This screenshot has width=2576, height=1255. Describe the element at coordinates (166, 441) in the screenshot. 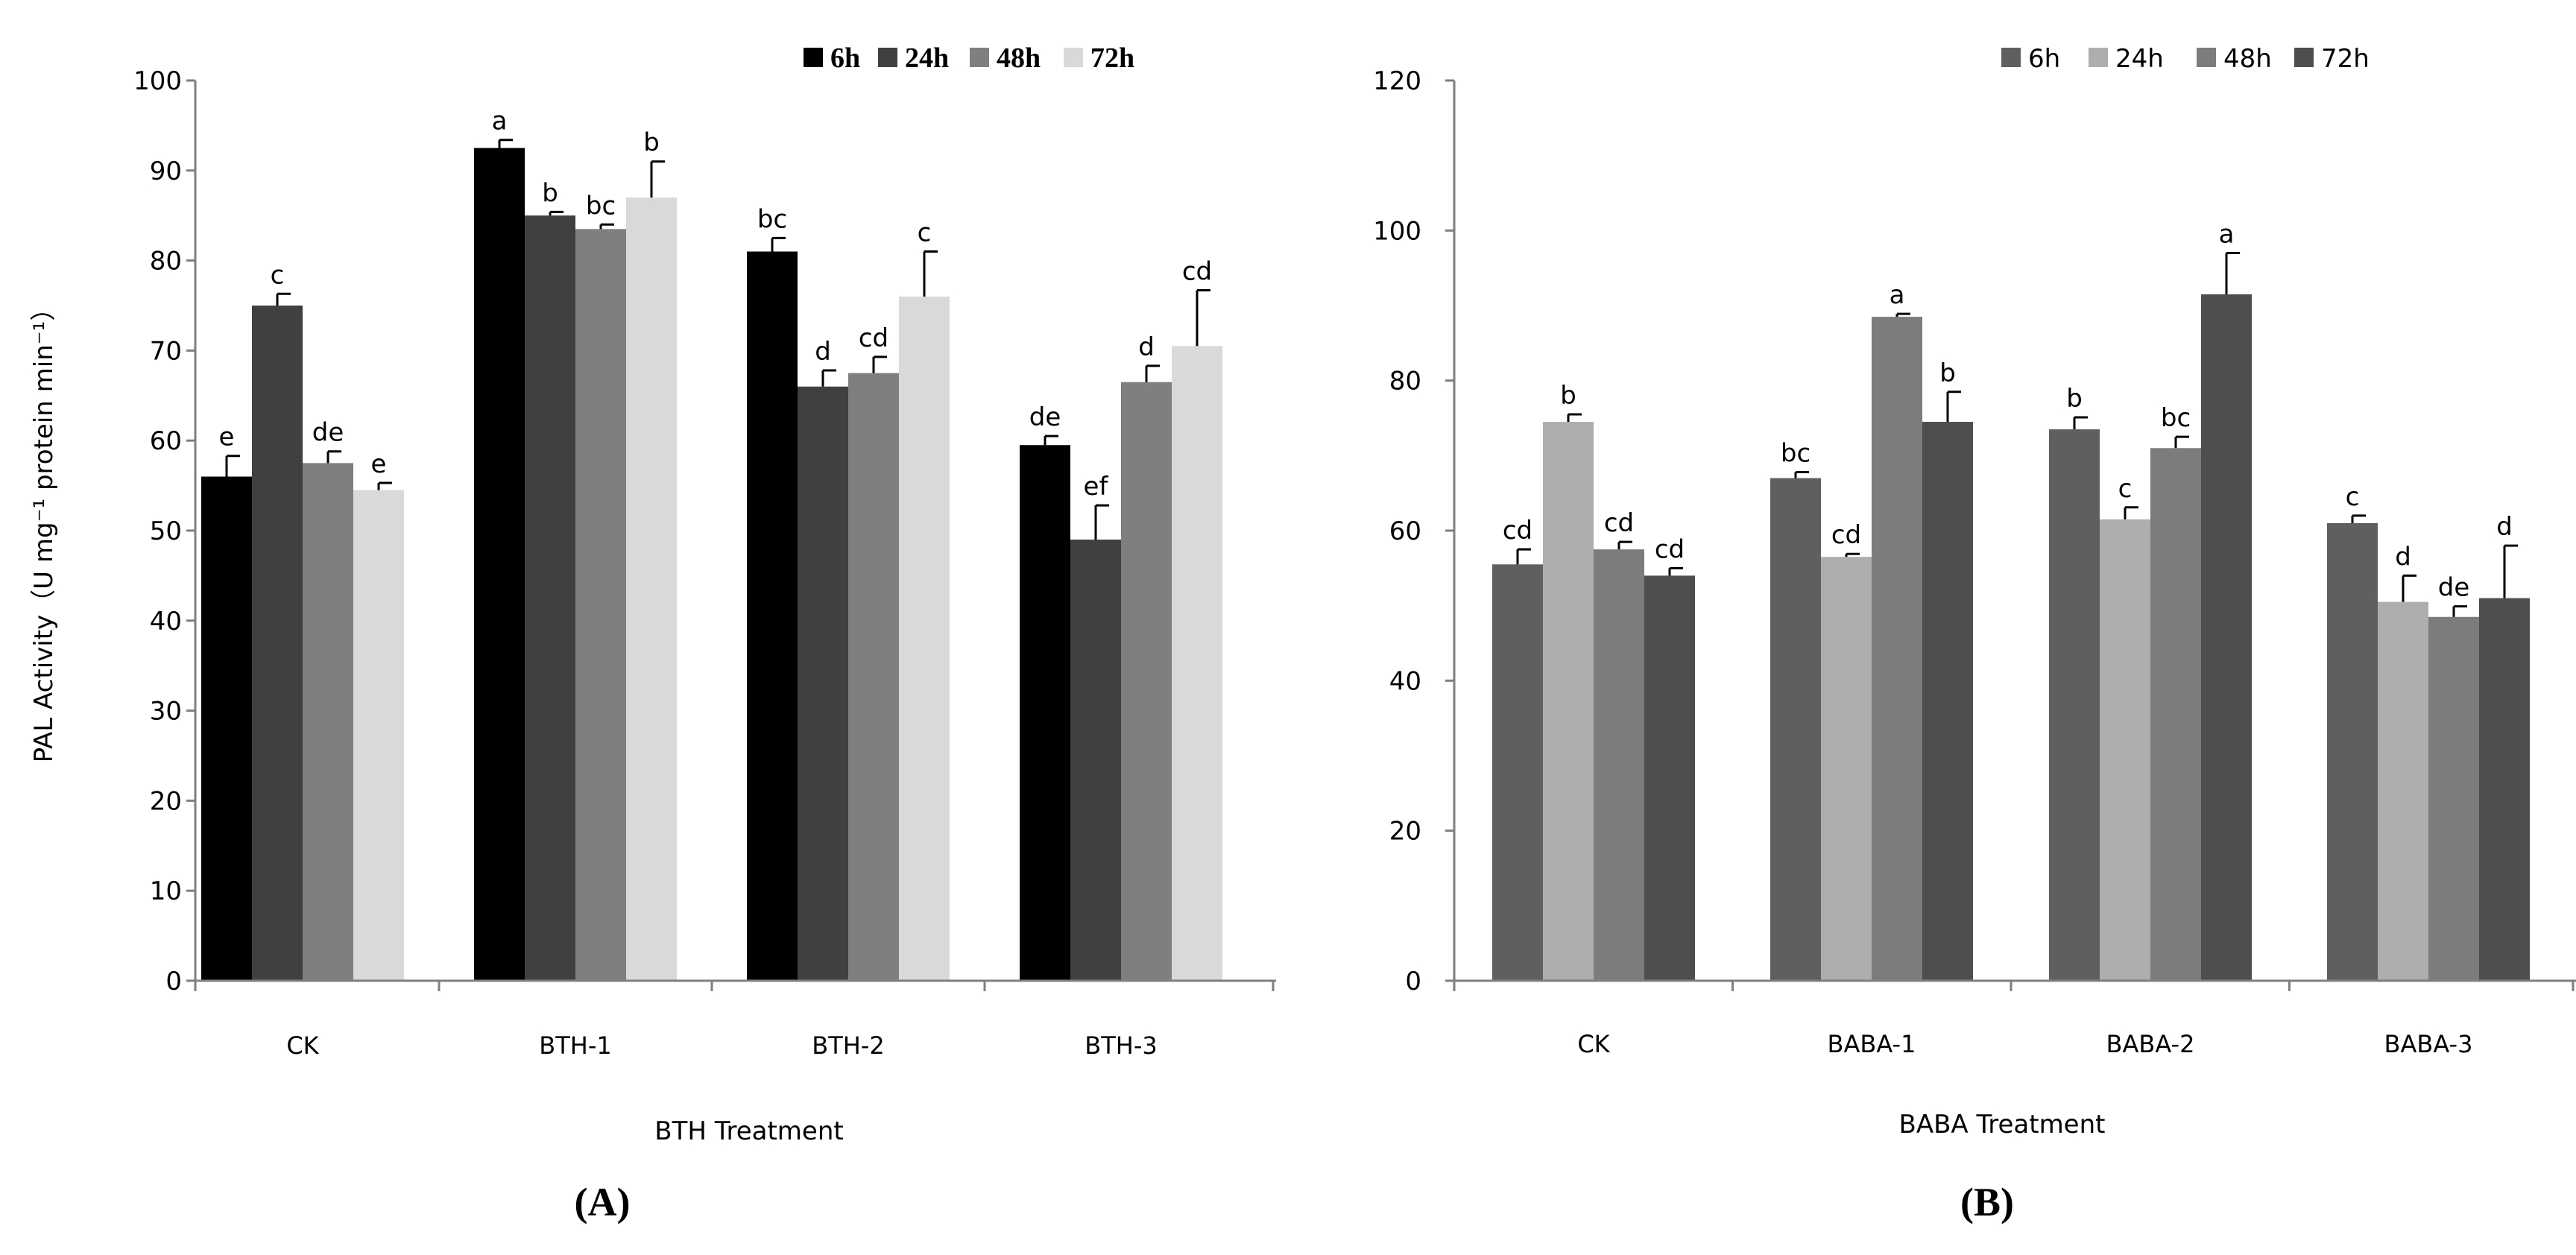

I see `chart-a-y-tick-label: 60` at that location.